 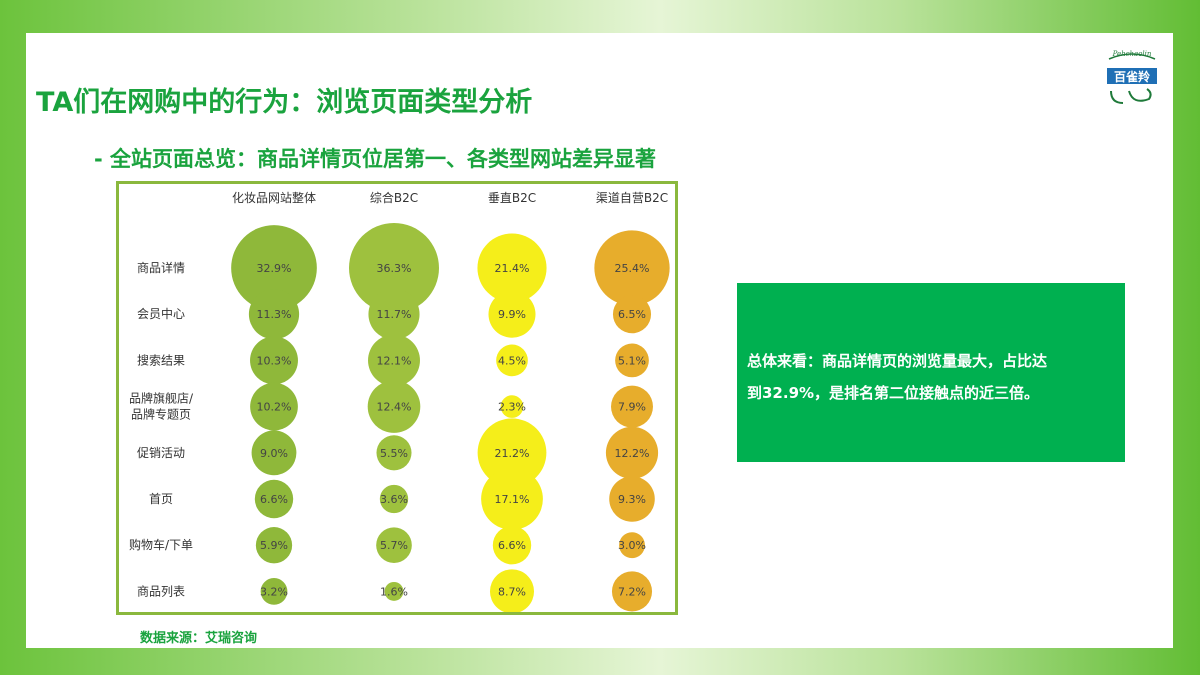 What do you see at coordinates (161, 499) in the screenshot?
I see `row-label: 首页` at bounding box center [161, 499].